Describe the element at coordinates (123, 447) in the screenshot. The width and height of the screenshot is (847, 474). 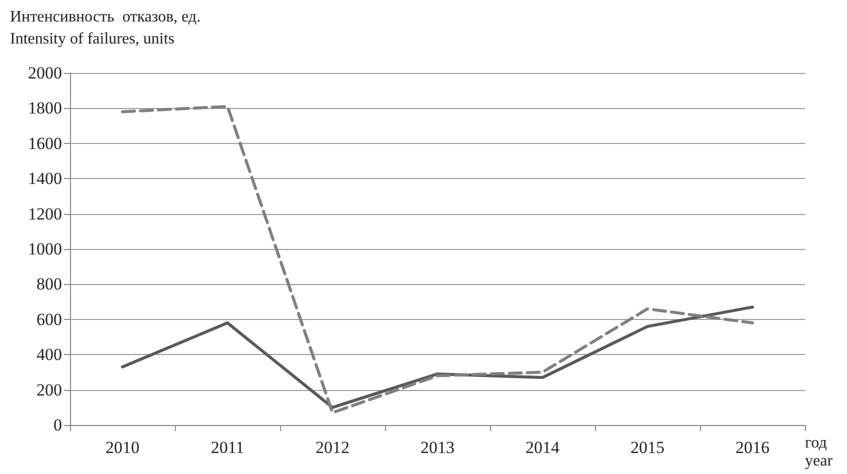
I see `x-tick-label: 2010` at that location.